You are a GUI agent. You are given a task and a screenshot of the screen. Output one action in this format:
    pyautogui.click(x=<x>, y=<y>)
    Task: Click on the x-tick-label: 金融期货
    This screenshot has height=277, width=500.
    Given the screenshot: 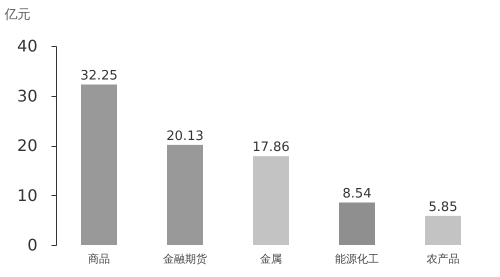 What is the action you would take?
    pyautogui.click(x=185, y=259)
    